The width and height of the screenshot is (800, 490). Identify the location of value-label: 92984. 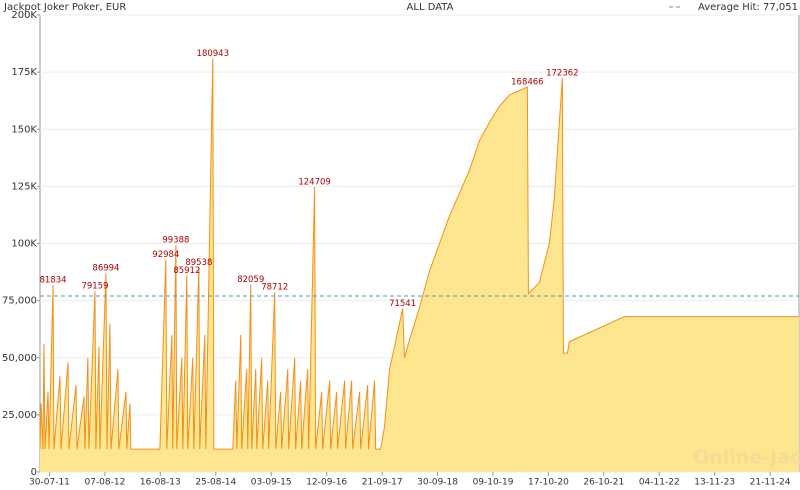
(165, 255).